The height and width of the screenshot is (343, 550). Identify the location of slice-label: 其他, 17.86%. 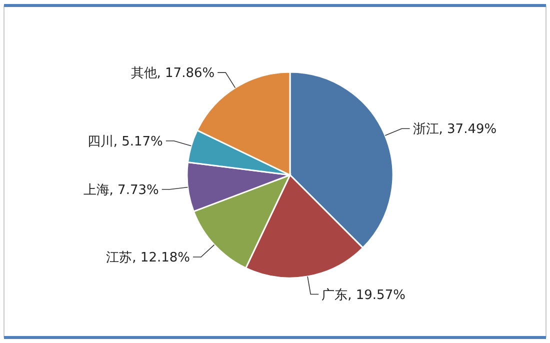
(172, 74).